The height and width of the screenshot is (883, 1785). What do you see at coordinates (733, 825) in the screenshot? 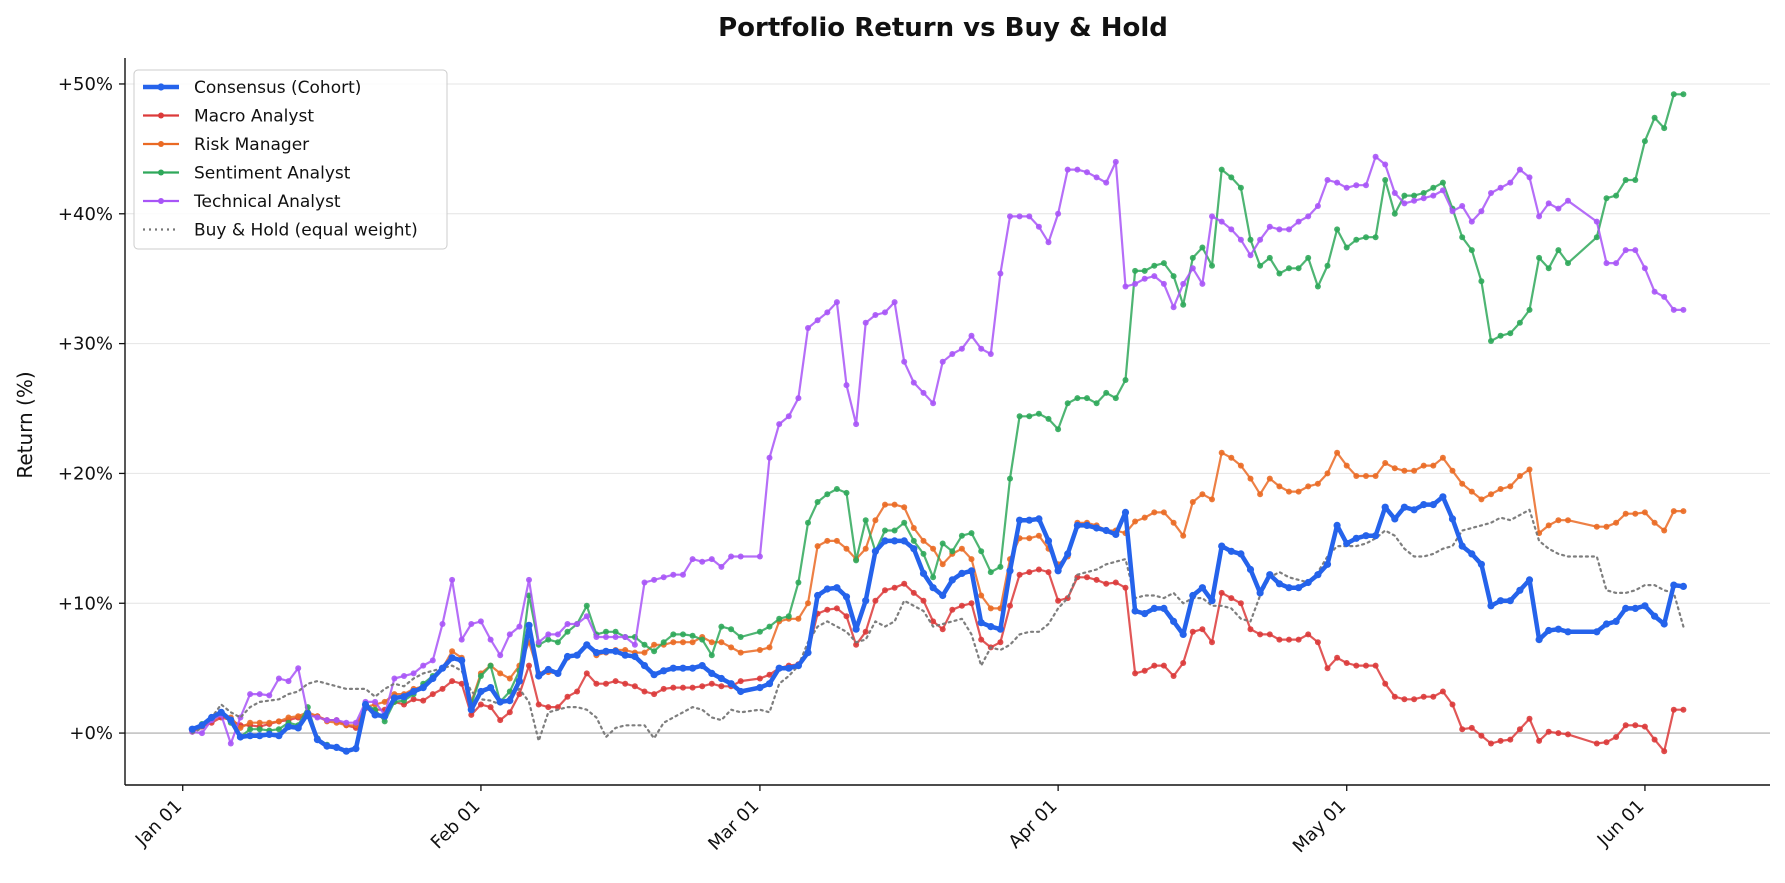
I see `x-tick-label: Mar 01` at bounding box center [733, 825].